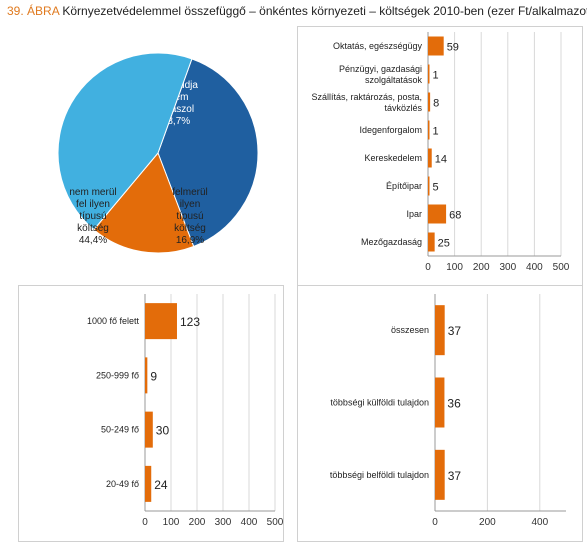  I want to click on bar-value-label: 59, so click(453, 48).